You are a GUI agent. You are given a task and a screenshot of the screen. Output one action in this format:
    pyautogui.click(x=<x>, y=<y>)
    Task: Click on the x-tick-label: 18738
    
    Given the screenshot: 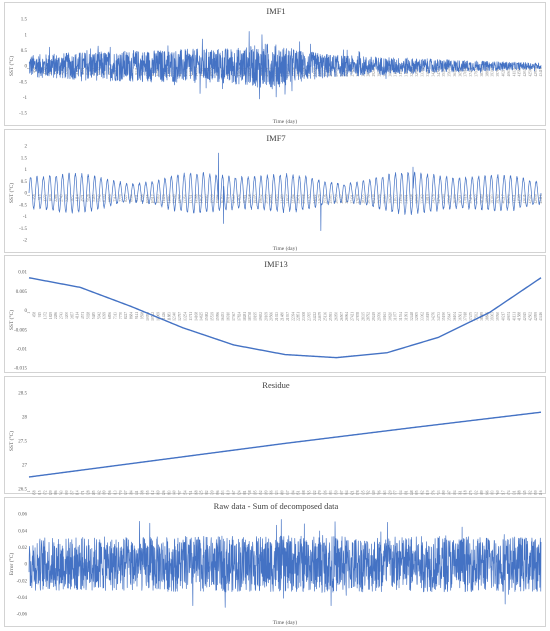 What is the action you would take?
    pyautogui.click(x=250, y=492)
    